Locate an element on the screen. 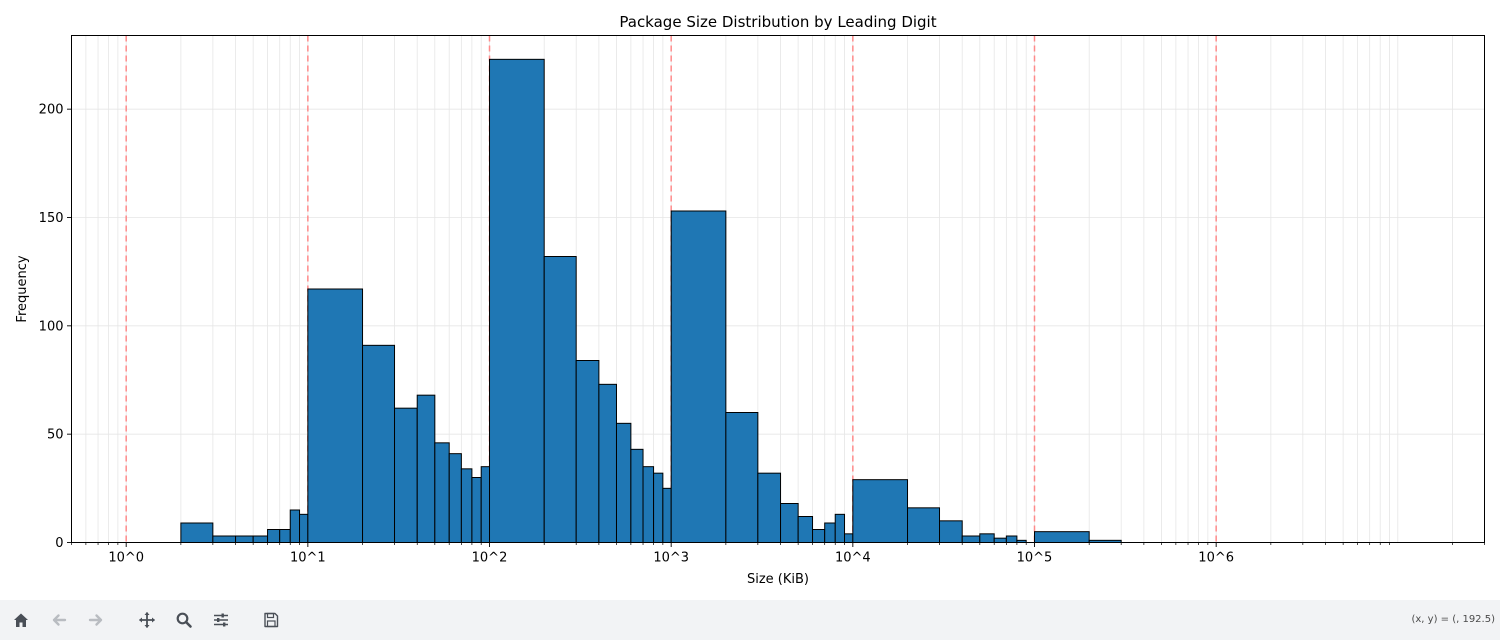  magnifier-icon is located at coordinates (184, 620).